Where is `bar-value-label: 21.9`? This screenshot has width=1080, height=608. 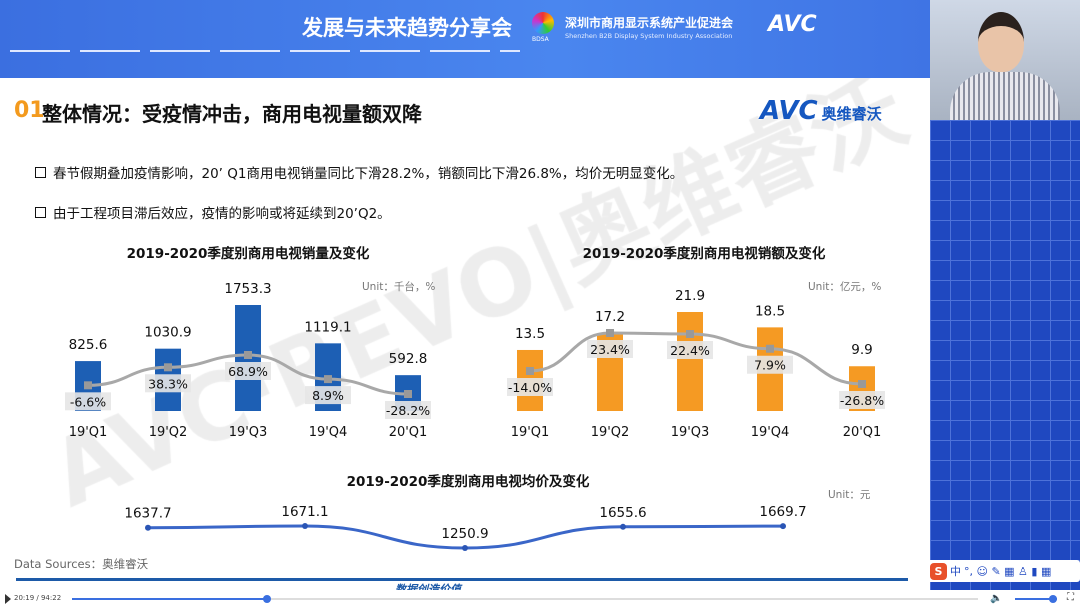 bar-value-label: 21.9 is located at coordinates (690, 296).